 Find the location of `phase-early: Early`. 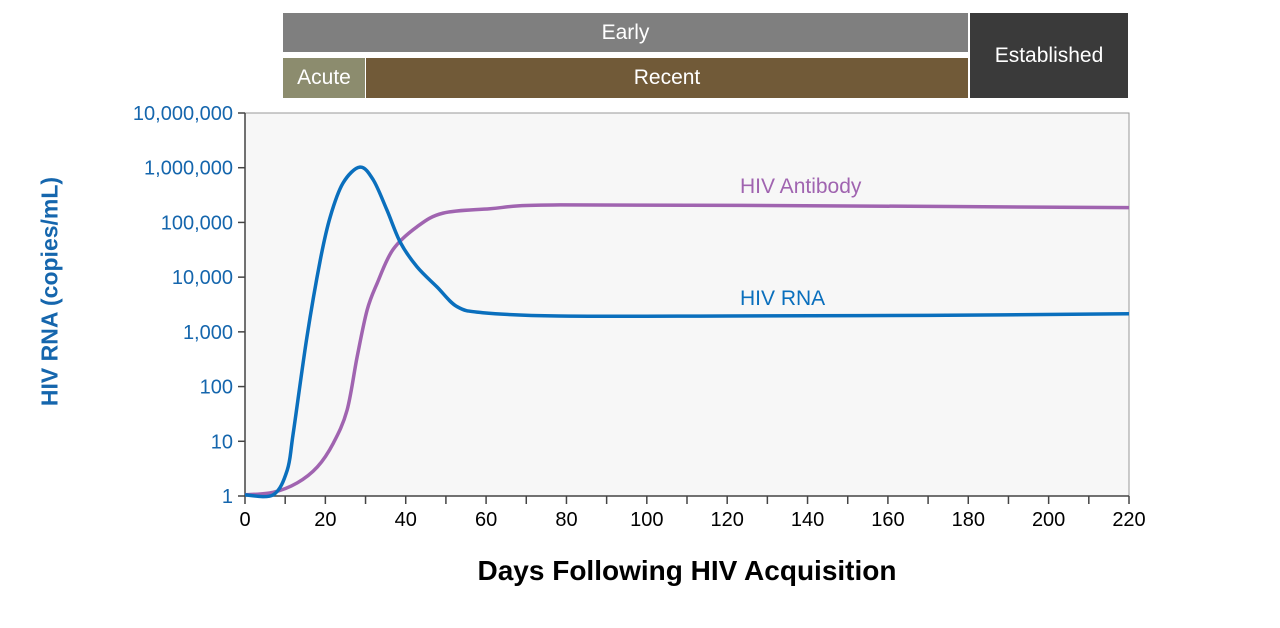

phase-early: Early is located at coordinates (625, 32).